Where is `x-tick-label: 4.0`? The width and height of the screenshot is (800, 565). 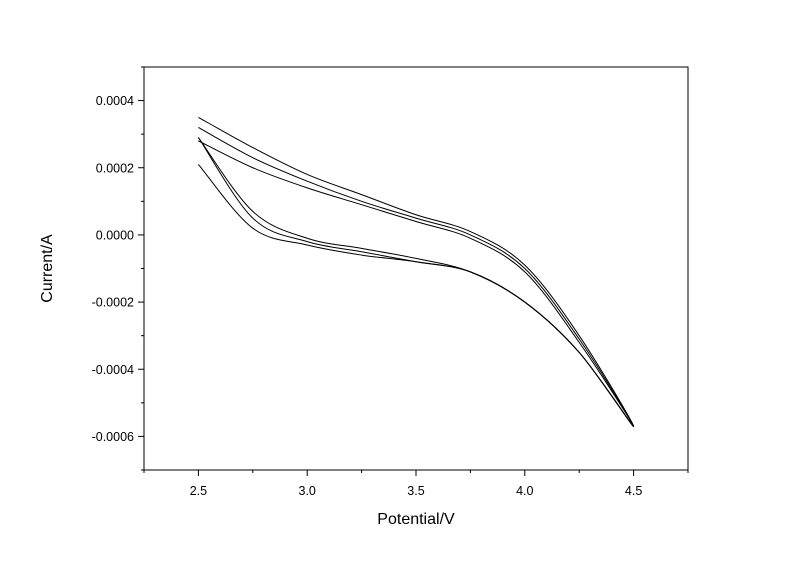
x-tick-label: 4.0 is located at coordinates (524, 491).